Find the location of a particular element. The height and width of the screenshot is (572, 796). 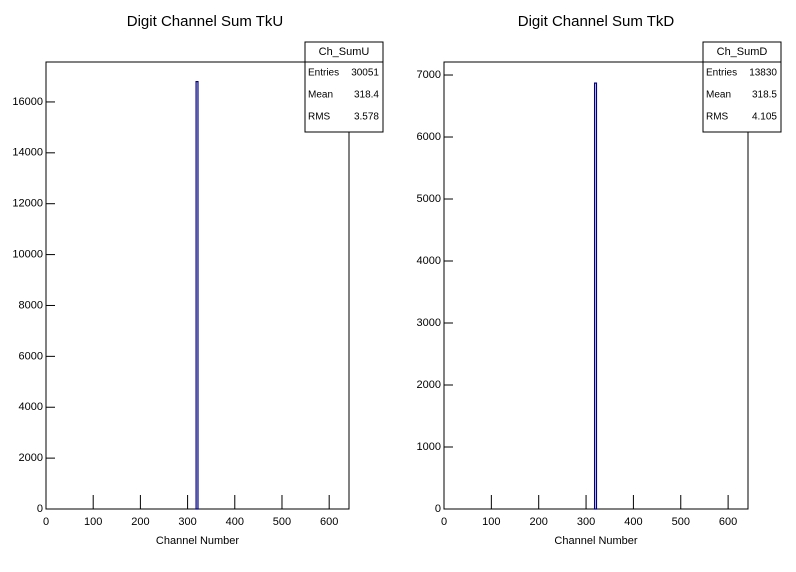

y-tick-label: 5000 is located at coordinates (429, 199).